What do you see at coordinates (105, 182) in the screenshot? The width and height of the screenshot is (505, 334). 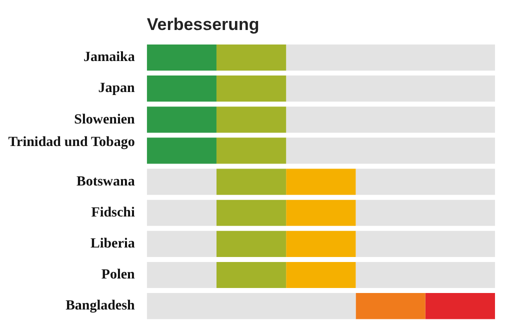 I see `y-tick-label: Botswana` at bounding box center [105, 182].